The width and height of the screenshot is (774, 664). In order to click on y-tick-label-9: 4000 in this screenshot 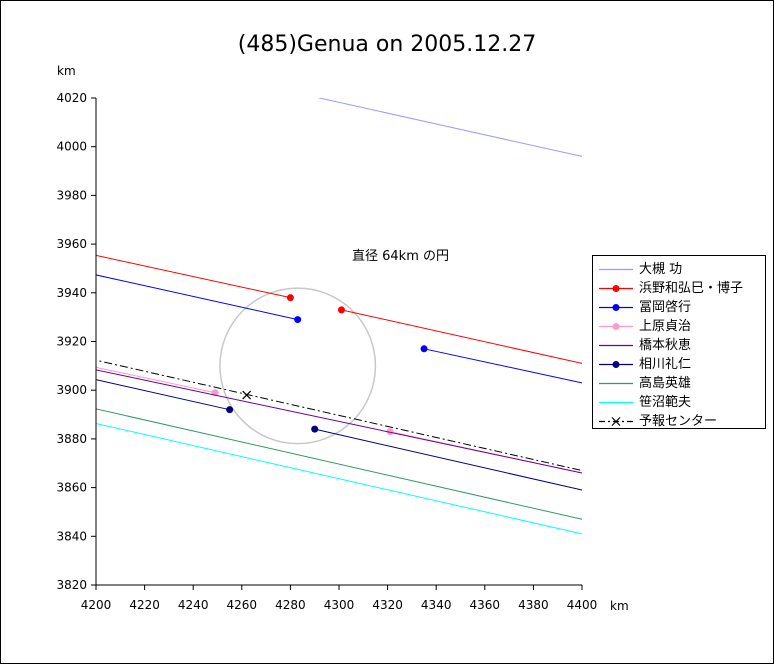, I will do `click(71, 147)`.